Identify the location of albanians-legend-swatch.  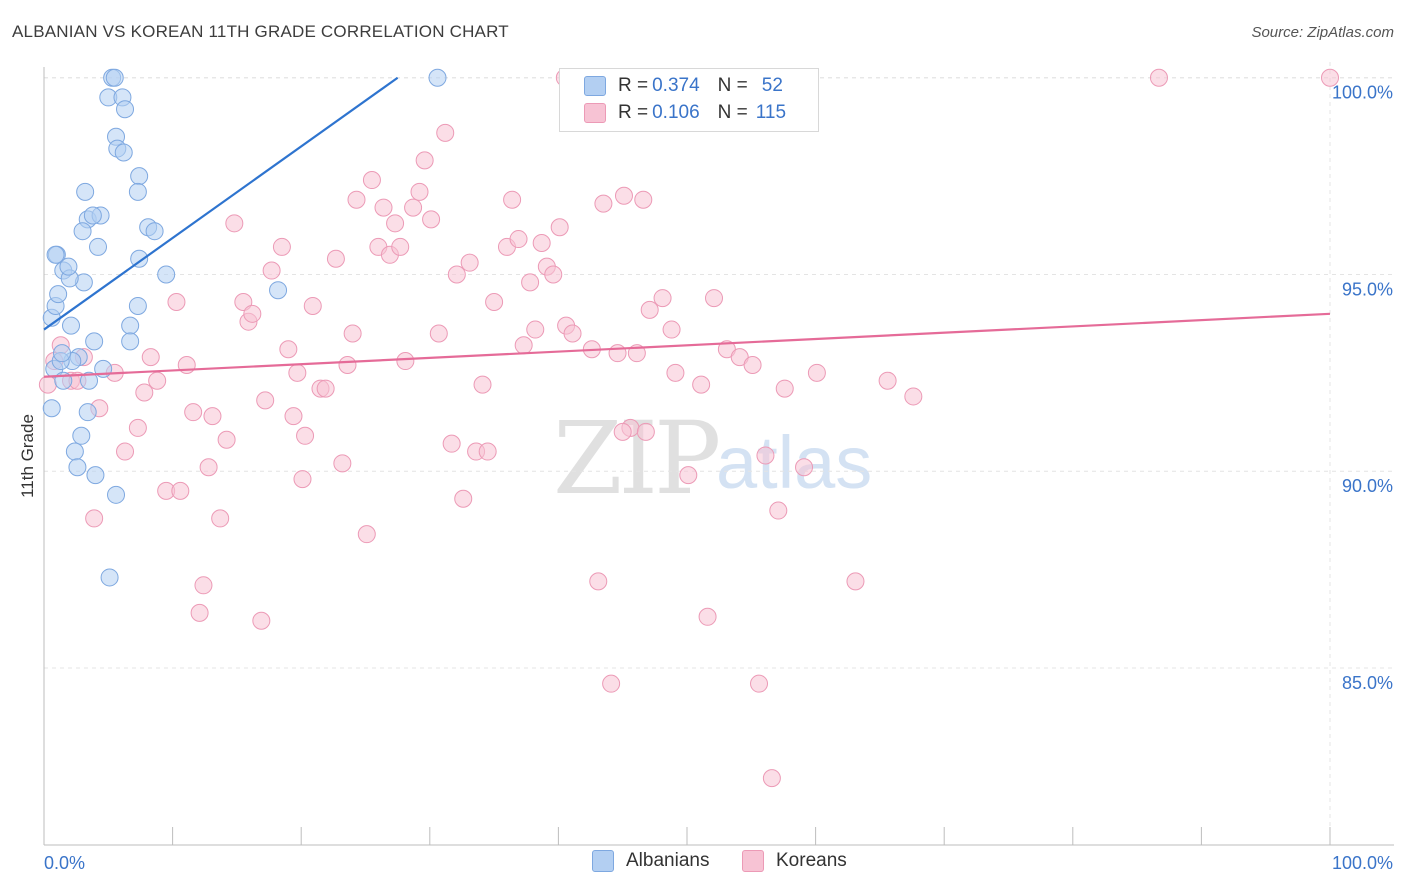
(603, 861).